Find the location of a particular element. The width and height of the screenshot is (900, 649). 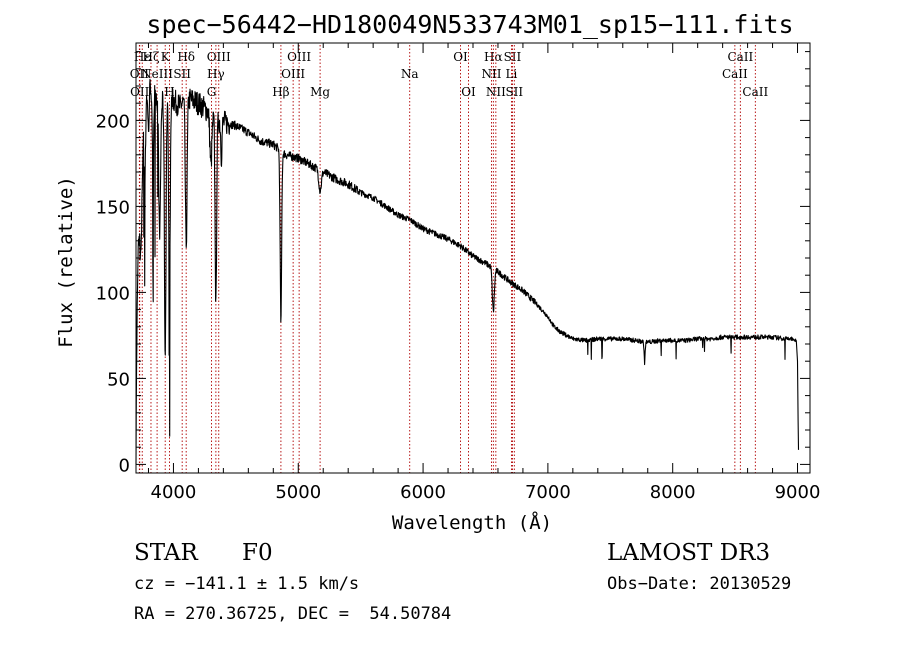

x-tick-label: 5000 is located at coordinates (298, 492).